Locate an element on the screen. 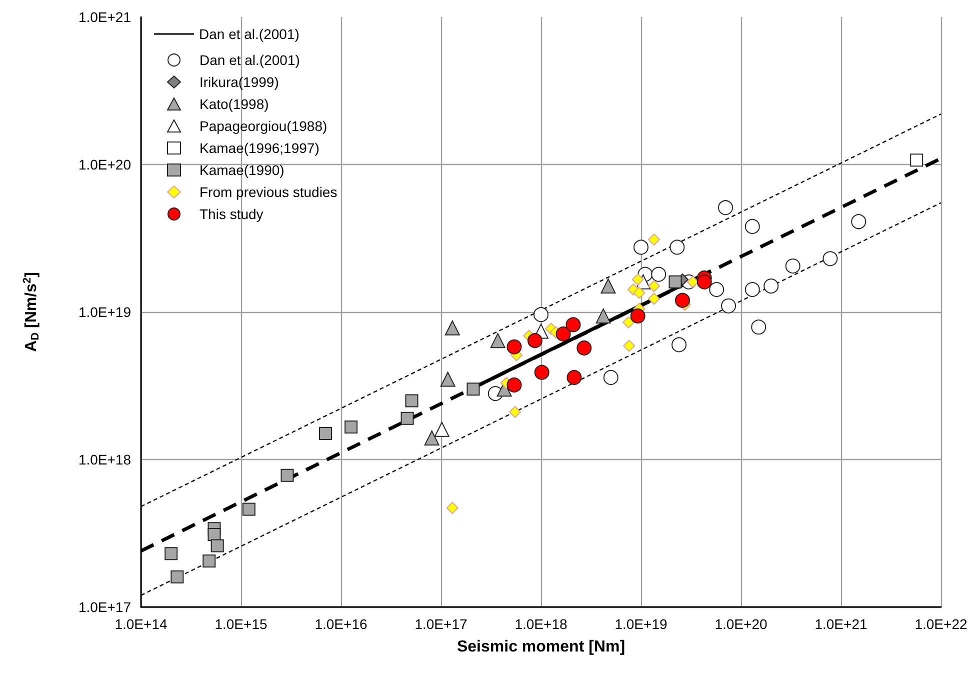  x-tick-label: 1.0E+20 is located at coordinates (741, 624).